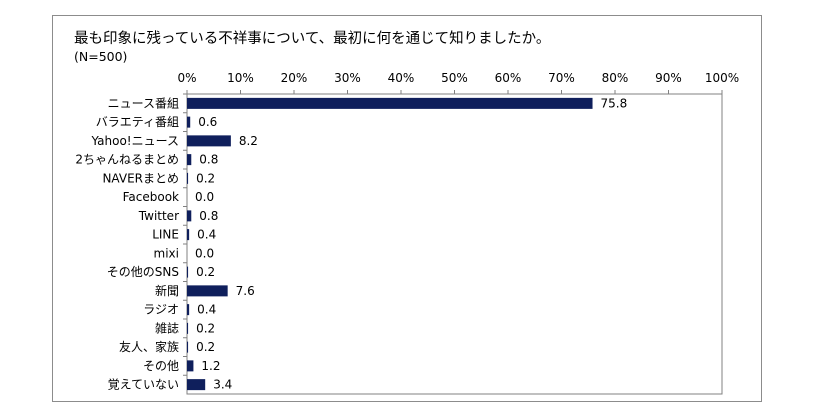 This screenshot has height=413, width=826. What do you see at coordinates (312, 39) in the screenshot?
I see `chart-title: 最も印象に残っている不祥事について、最初に何を通じて知りましたか。` at bounding box center [312, 39].